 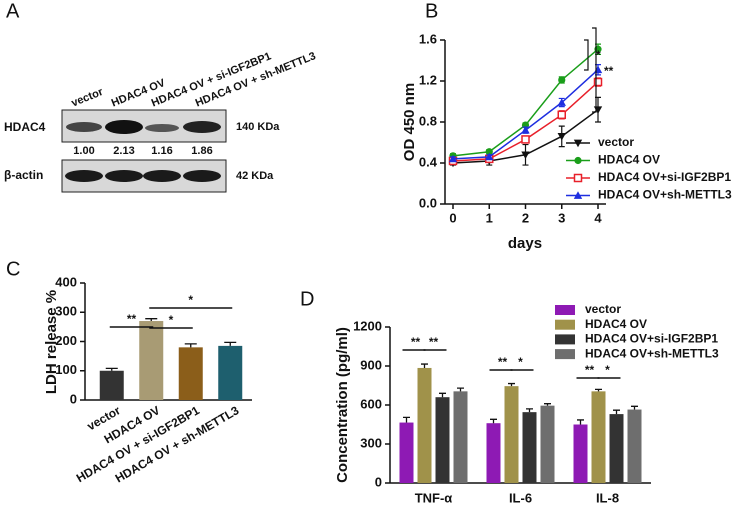 What do you see at coordinates (66, 340) in the screenshot?
I see `y-tick-label: 200` at bounding box center [66, 340].